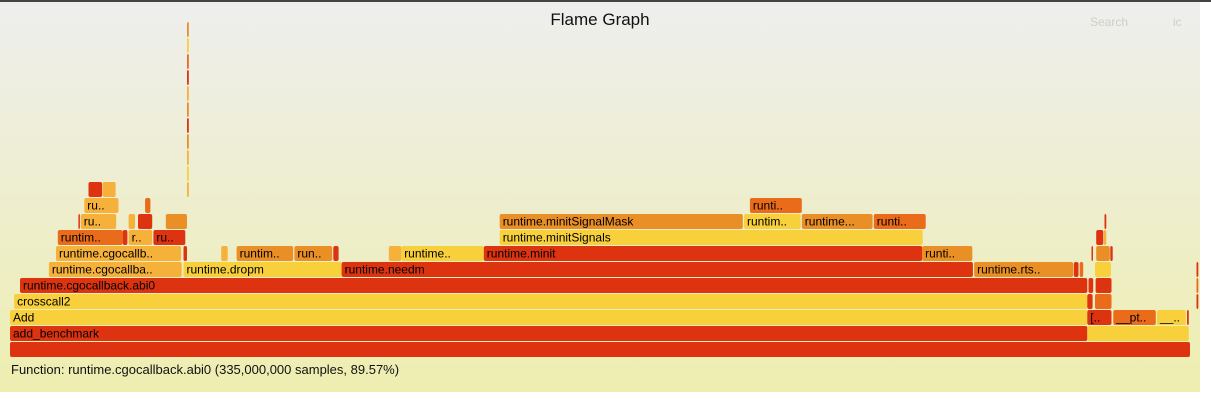 Image resolution: width=1211 pixels, height=403 pixels. What do you see at coordinates (549, 317) in the screenshot?
I see `flame-frame: Add` at bounding box center [549, 317].